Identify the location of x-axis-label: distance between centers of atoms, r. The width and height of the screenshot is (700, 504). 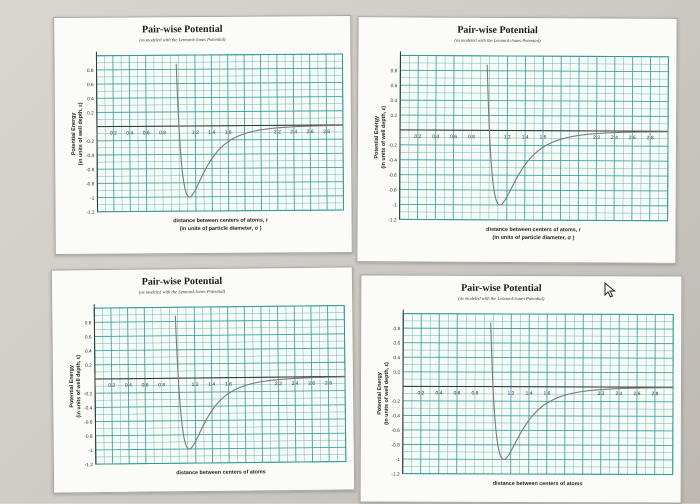
(534, 230).